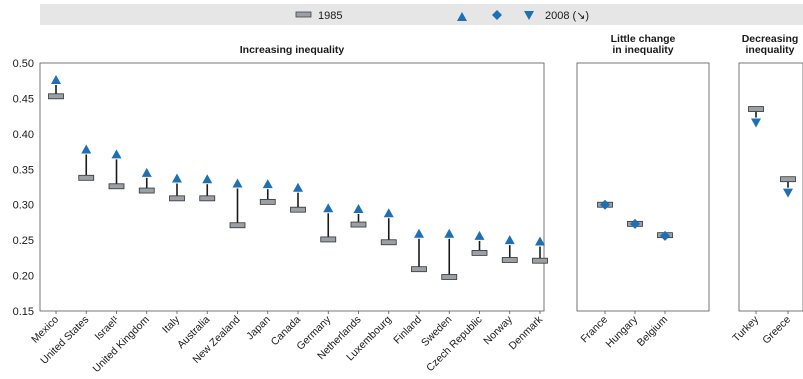  I want to click on legend-bar, so click(421, 14).